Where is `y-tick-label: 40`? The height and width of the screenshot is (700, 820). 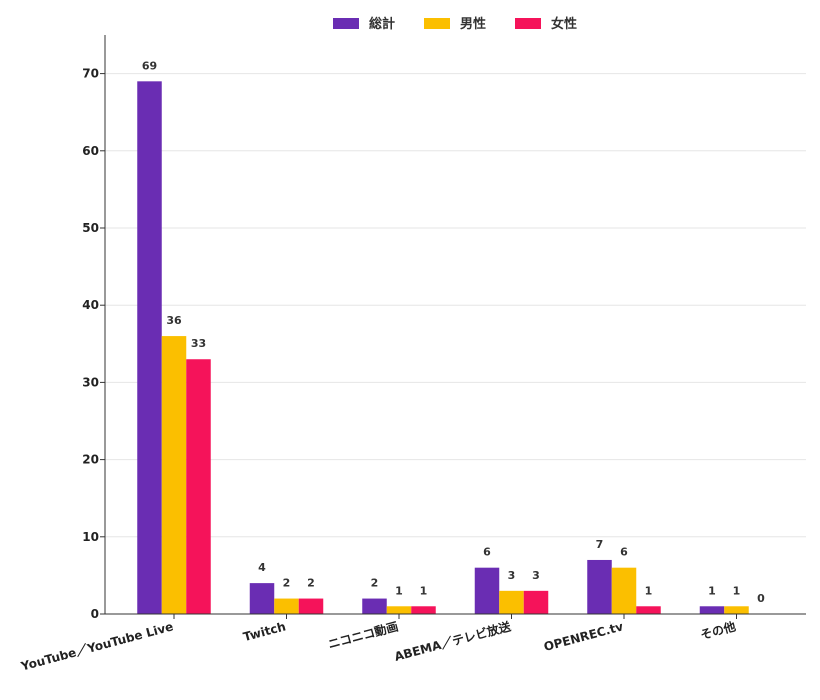 y-tick-label: 40 is located at coordinates (90, 305).